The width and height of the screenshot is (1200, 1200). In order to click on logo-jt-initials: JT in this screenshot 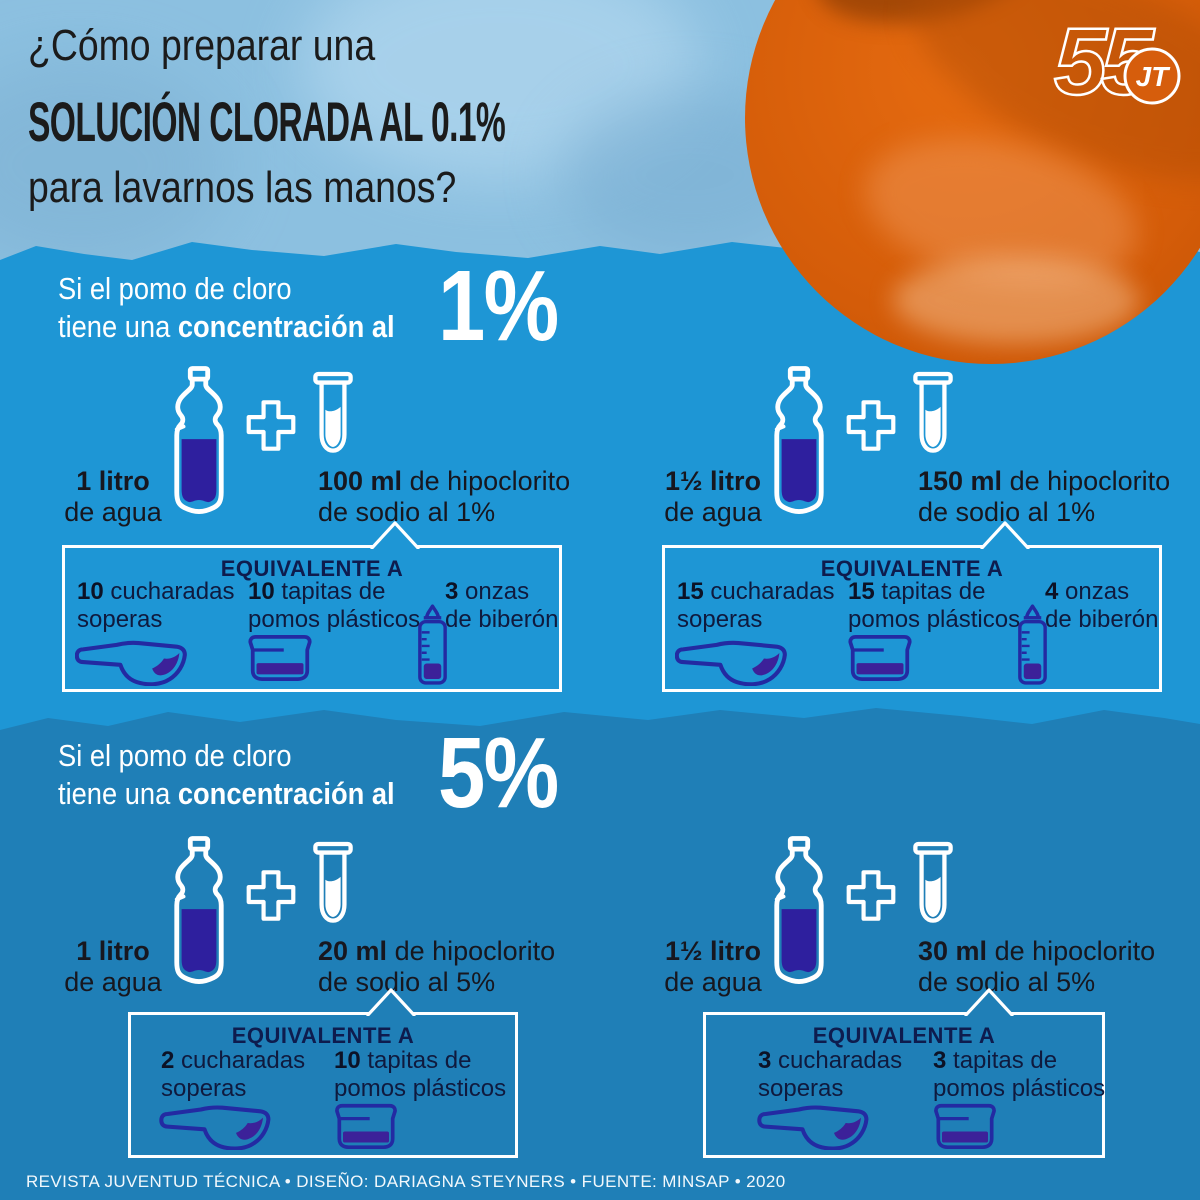, I will do `click(1154, 76)`.